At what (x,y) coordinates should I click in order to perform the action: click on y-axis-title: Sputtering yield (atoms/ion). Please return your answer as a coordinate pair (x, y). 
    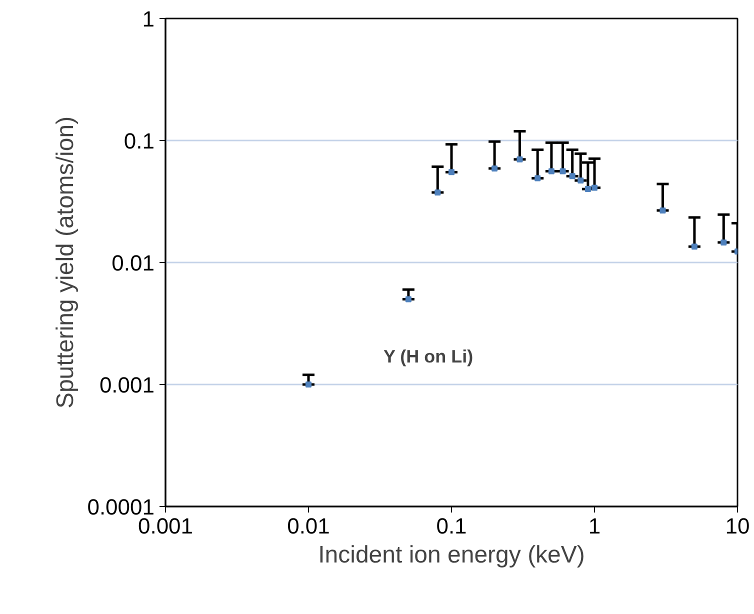
    Looking at the image, I should click on (66, 262).